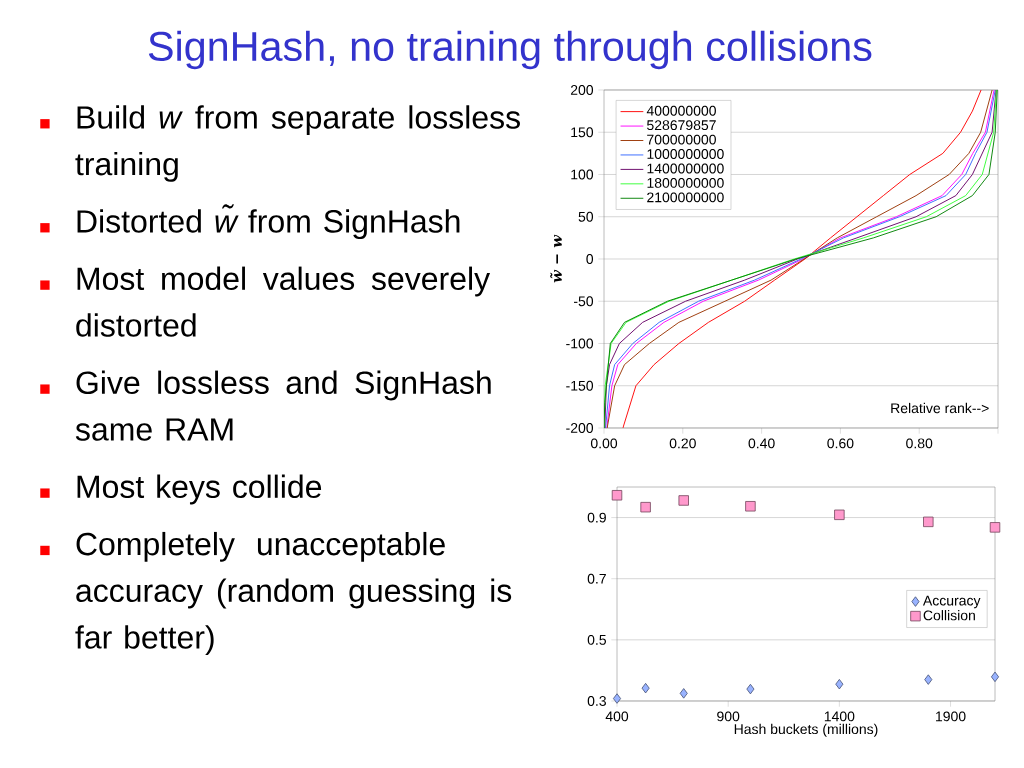 The image size is (1024, 768). I want to click on text: SignHash, no training through collisions, so click(510, 50).